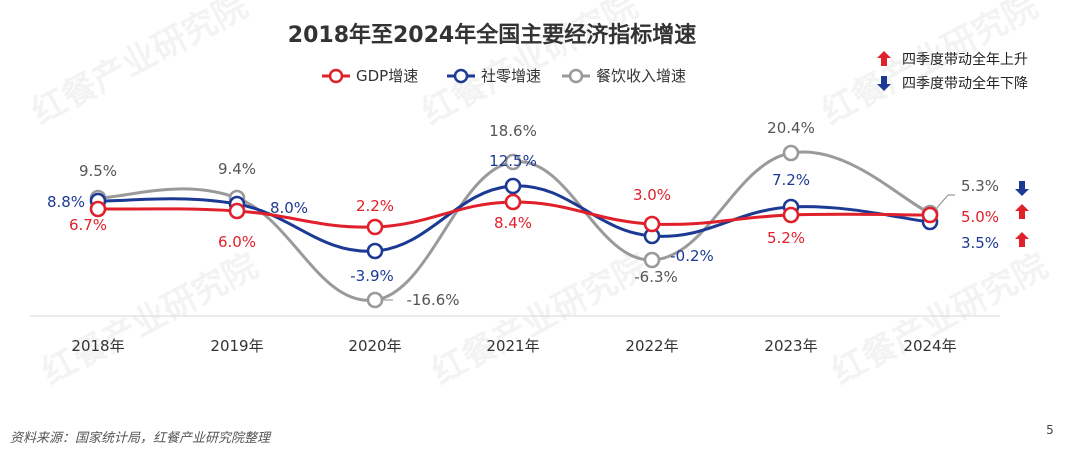 Image resolution: width=1080 pixels, height=450 pixels. What do you see at coordinates (237, 169) in the screenshot?
I see `data-label: 9.4%` at bounding box center [237, 169].